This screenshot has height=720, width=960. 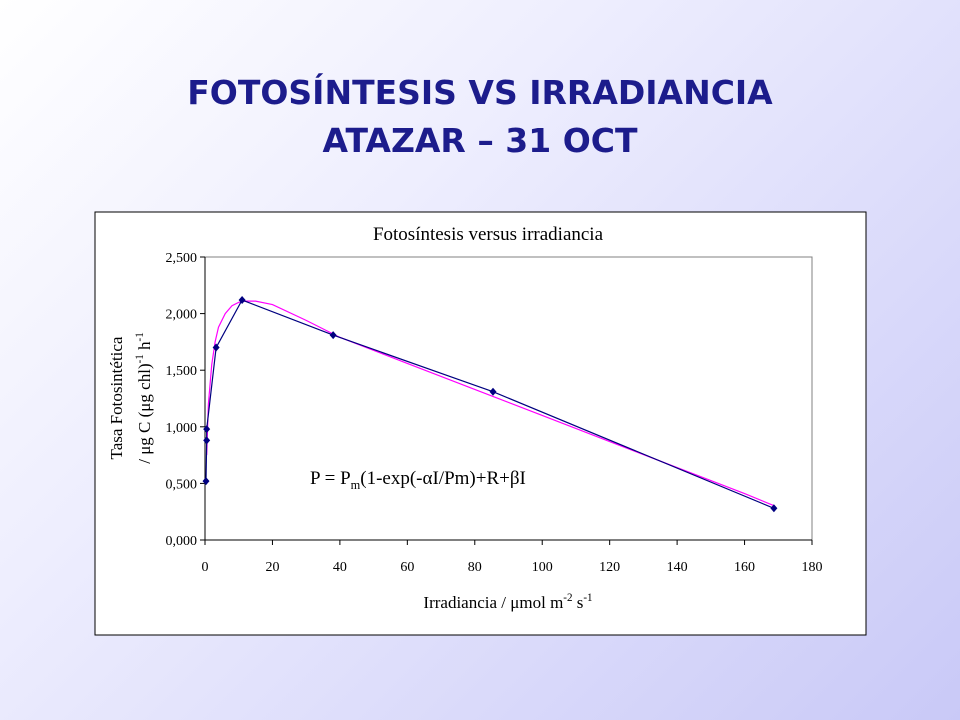 I want to click on x-tick-label: 100, so click(x=542, y=567).